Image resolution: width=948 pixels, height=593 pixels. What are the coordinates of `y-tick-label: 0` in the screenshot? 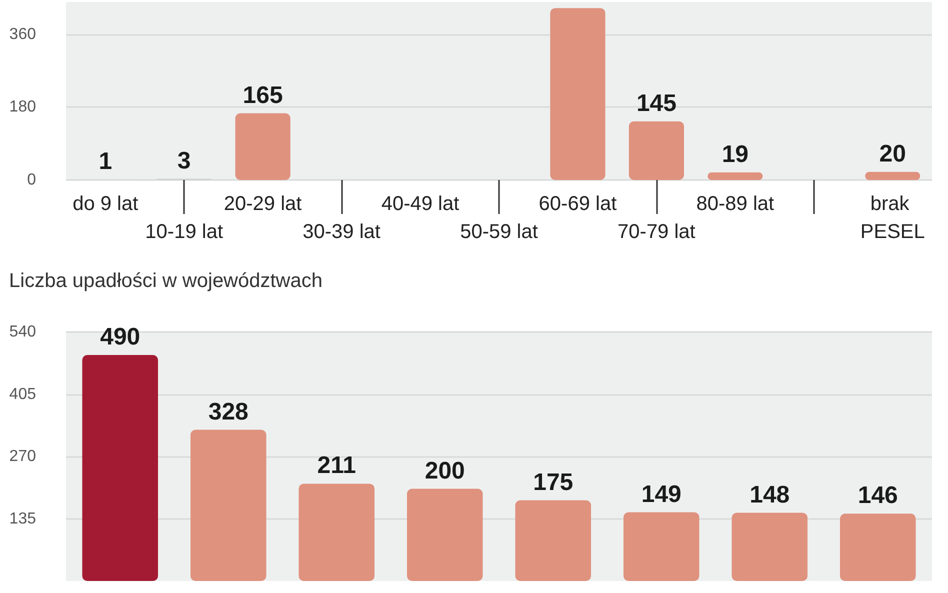 It's located at (31, 180).